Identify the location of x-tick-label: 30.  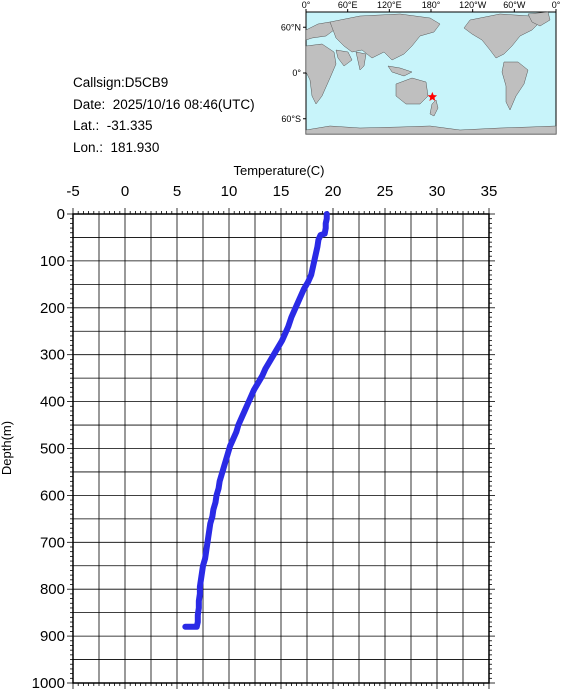
(437, 191).